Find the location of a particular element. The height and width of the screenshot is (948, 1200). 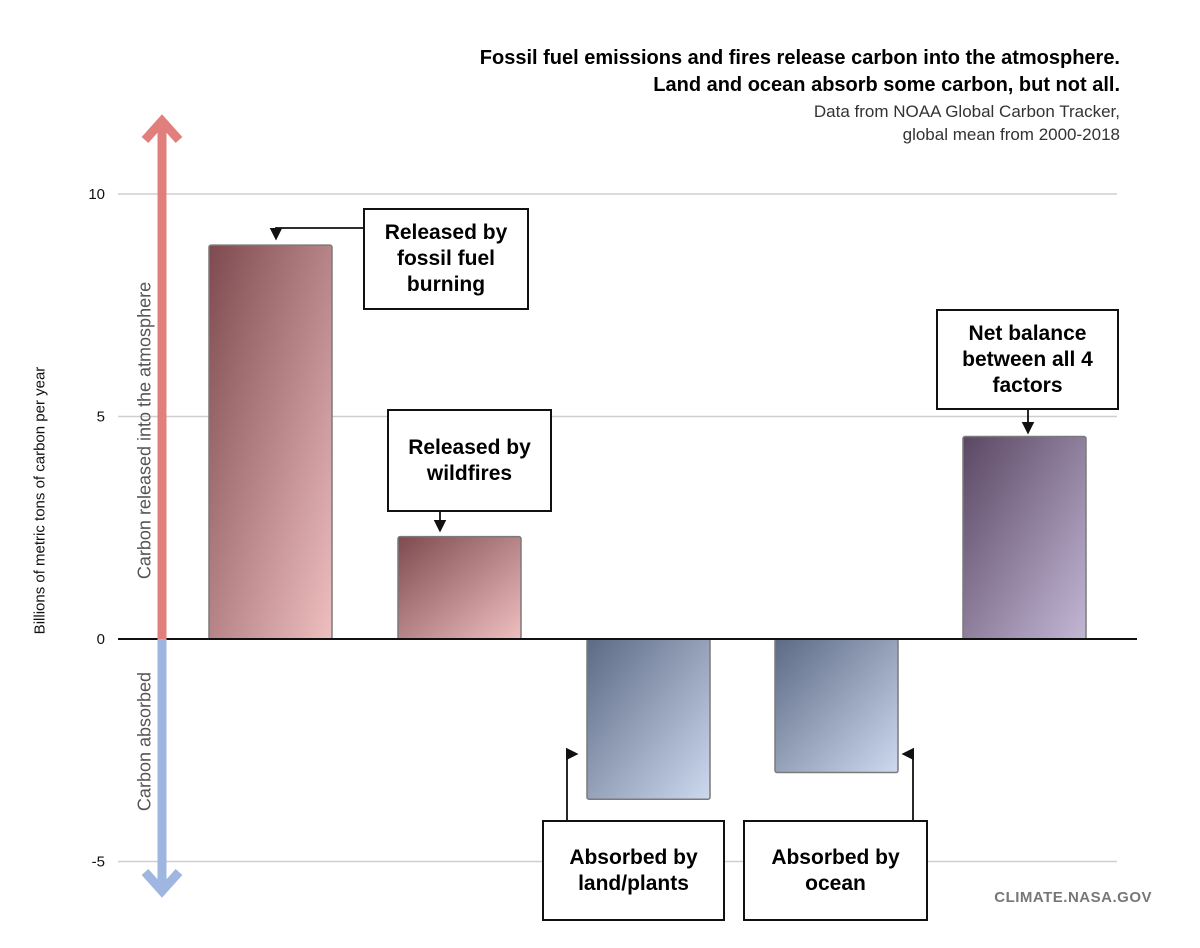

y-tick-label: 5 is located at coordinates (101, 417).